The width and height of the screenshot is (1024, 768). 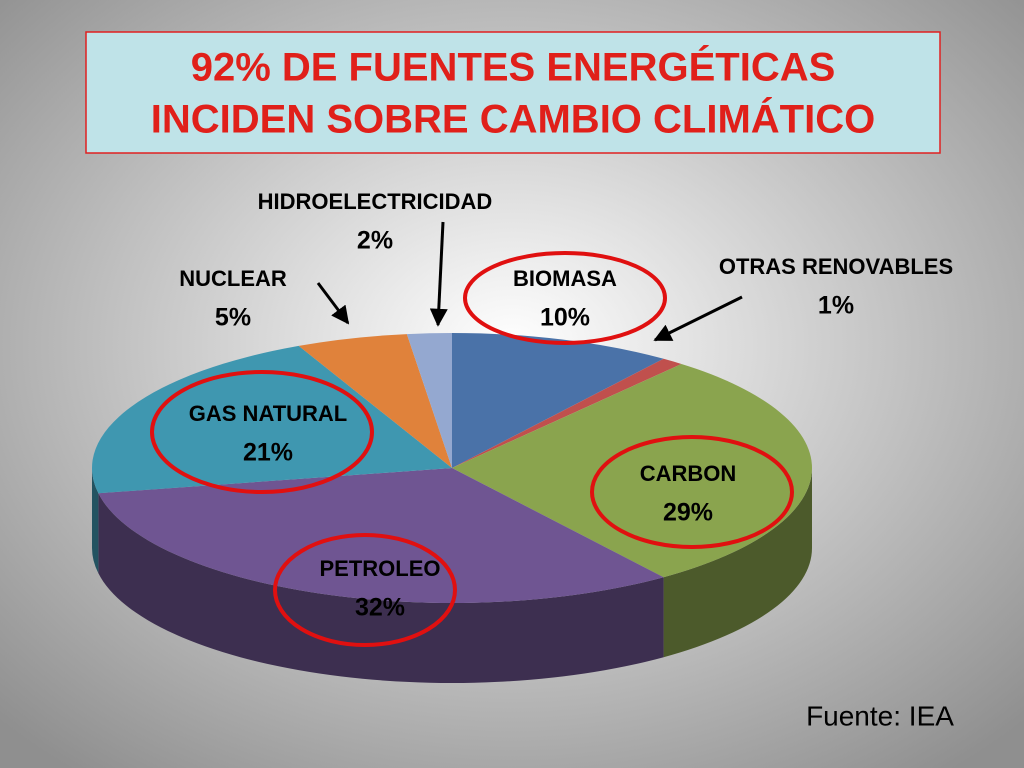 I want to click on title-box, so click(x=513, y=92).